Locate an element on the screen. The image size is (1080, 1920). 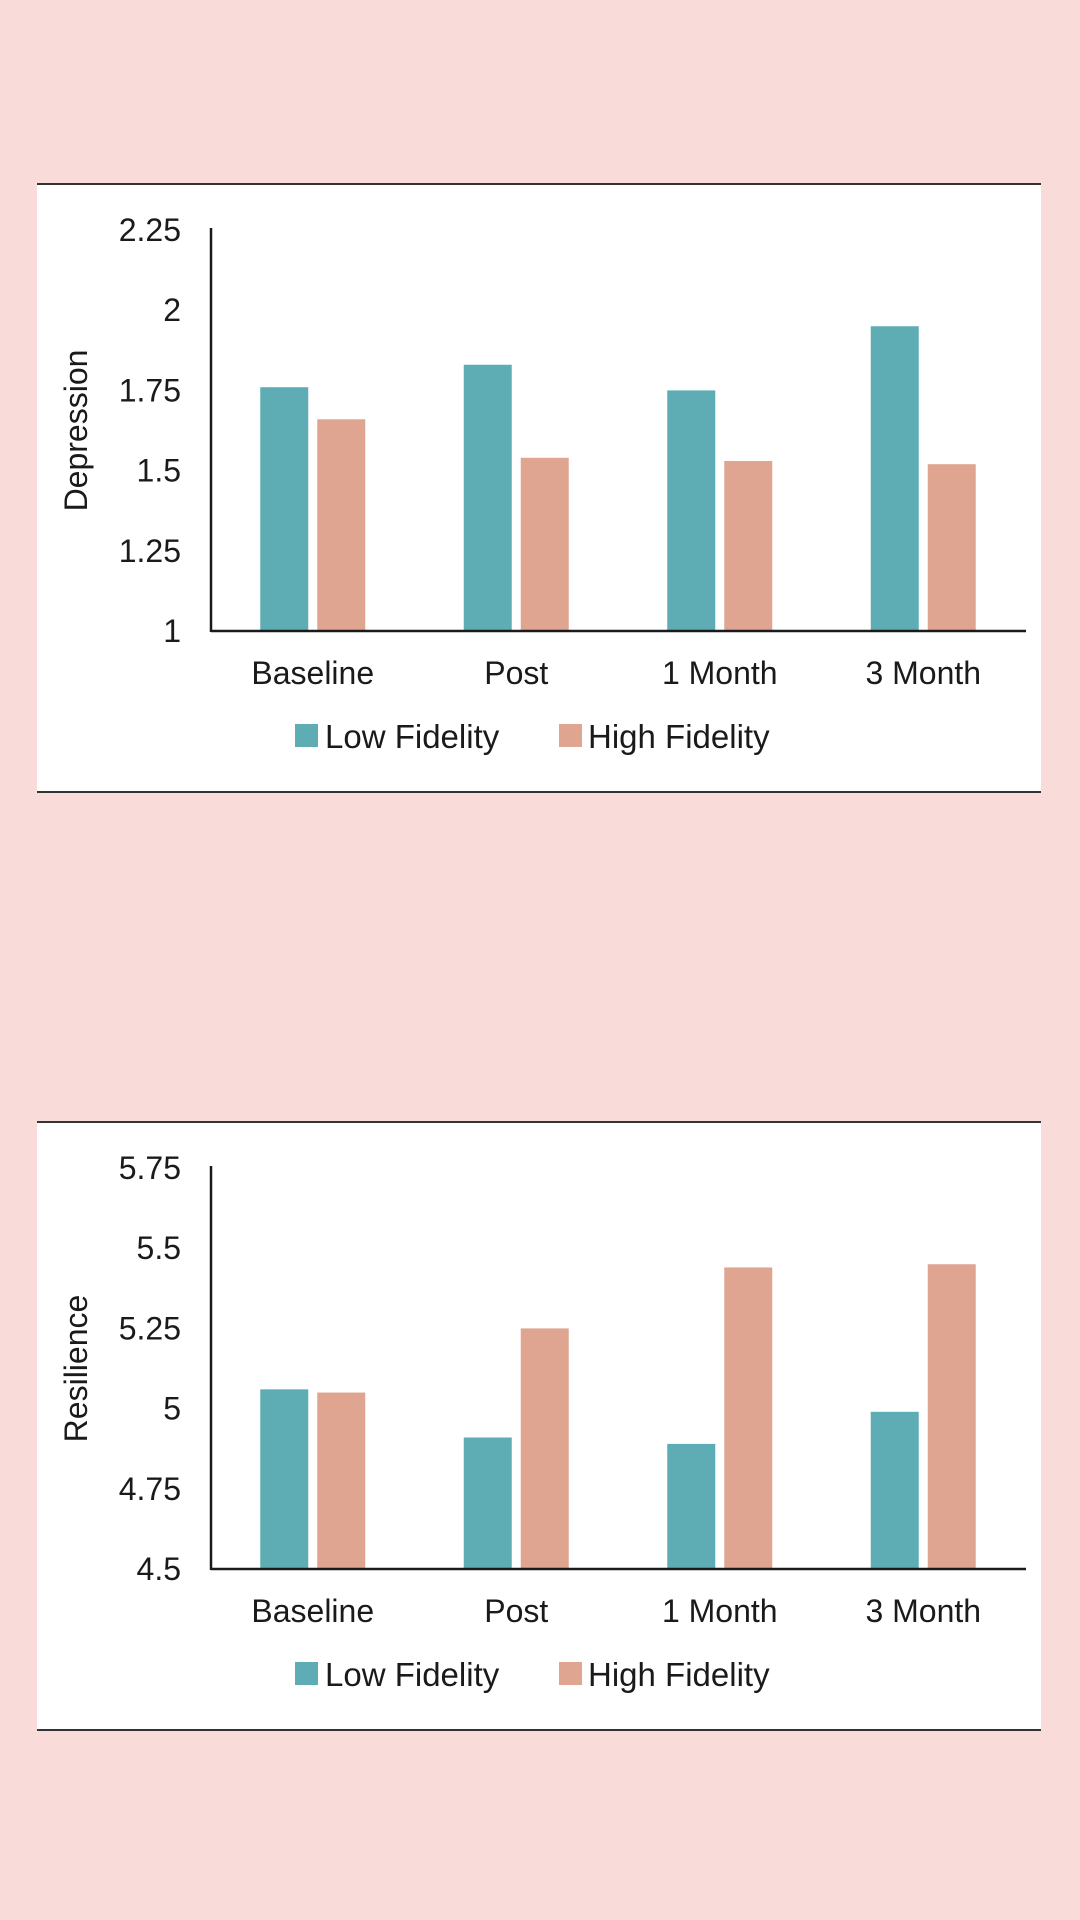
y-tick-label: 5.25 is located at coordinates (150, 1328).